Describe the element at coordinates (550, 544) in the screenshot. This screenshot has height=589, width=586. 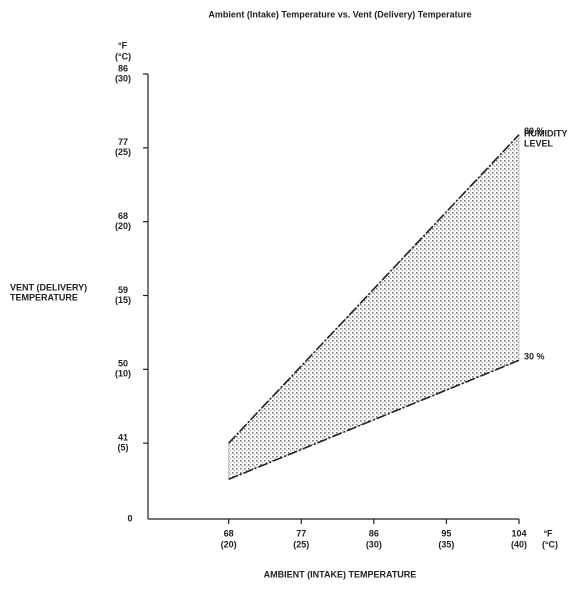
I see `x-unit: (°C)` at that location.